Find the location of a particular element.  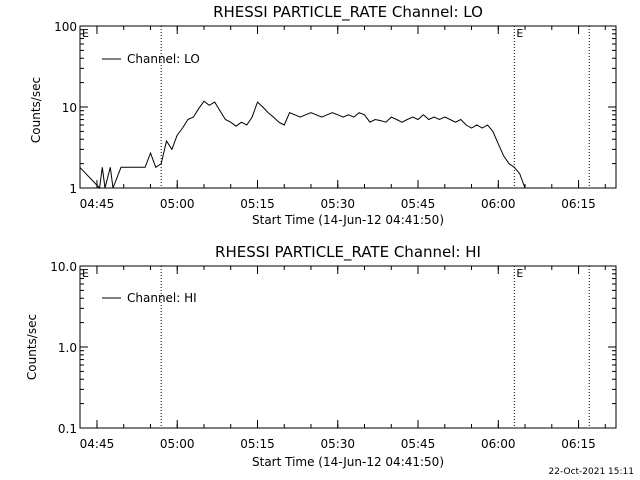

footer-timestamp: 22-Oct-2021 15:11 is located at coordinates (591, 472).